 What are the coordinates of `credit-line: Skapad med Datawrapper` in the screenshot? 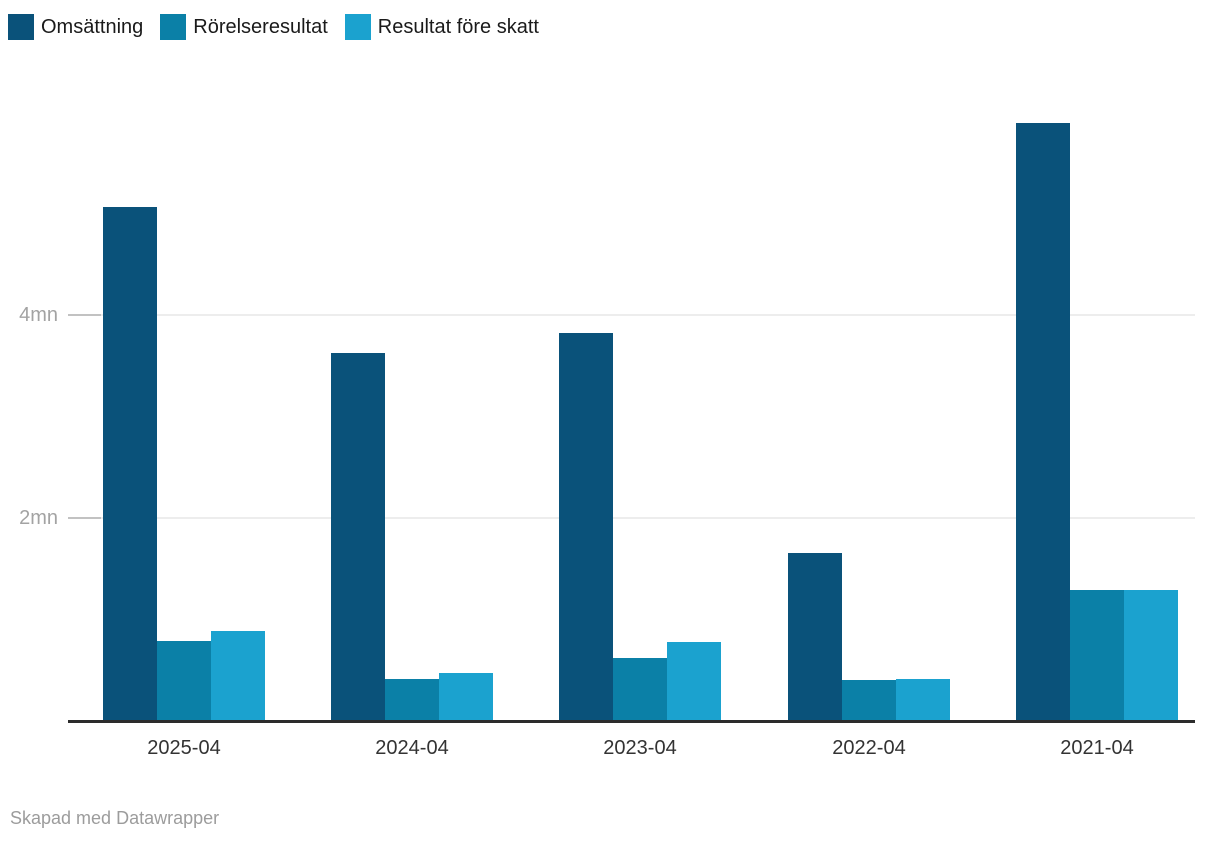 It's located at (115, 818).